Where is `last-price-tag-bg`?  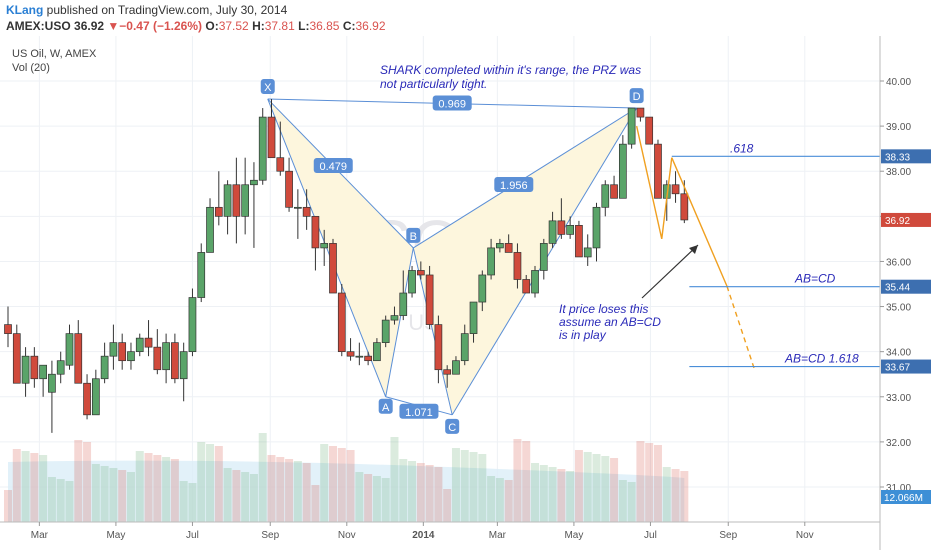 last-price-tag-bg is located at coordinates (906, 219).